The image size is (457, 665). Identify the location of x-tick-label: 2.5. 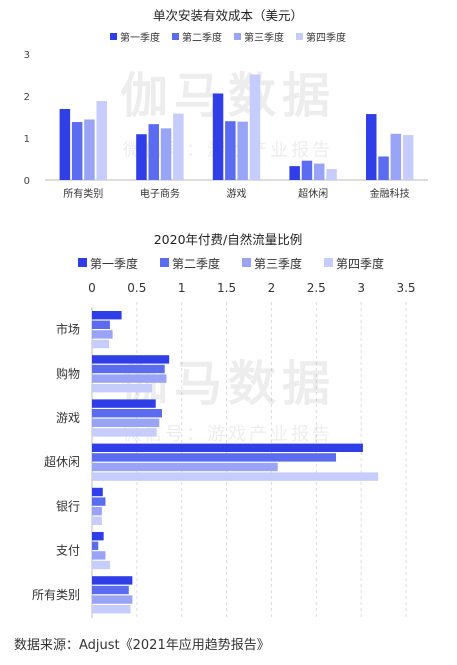
(316, 288).